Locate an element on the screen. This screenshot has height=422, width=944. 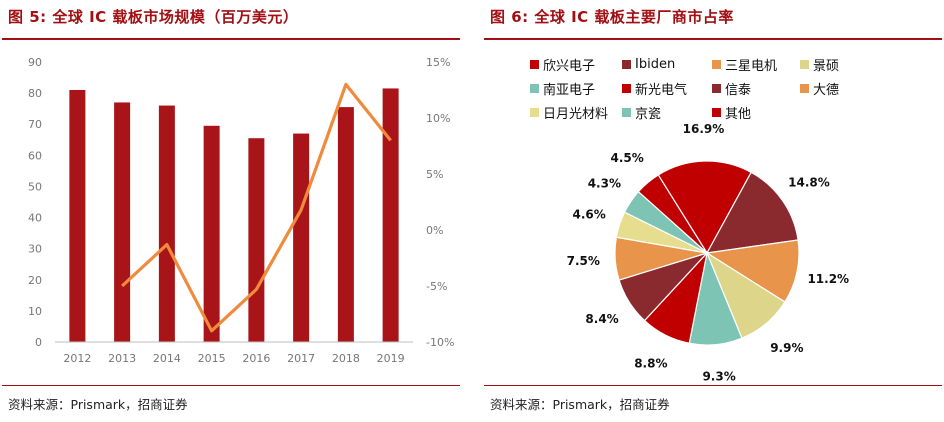
figure-6-title: 图 6: 全球 IC 载板主要厂商市占率 is located at coordinates (612, 17).